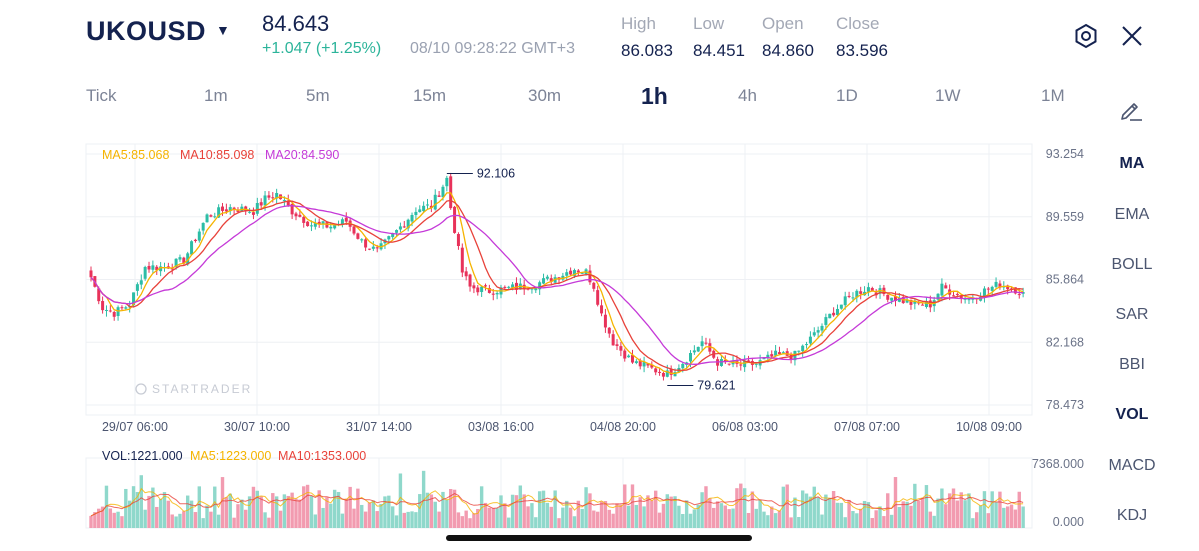 This screenshot has height=551, width=1199. I want to click on indicator-kdj: KDJ, so click(1132, 515).